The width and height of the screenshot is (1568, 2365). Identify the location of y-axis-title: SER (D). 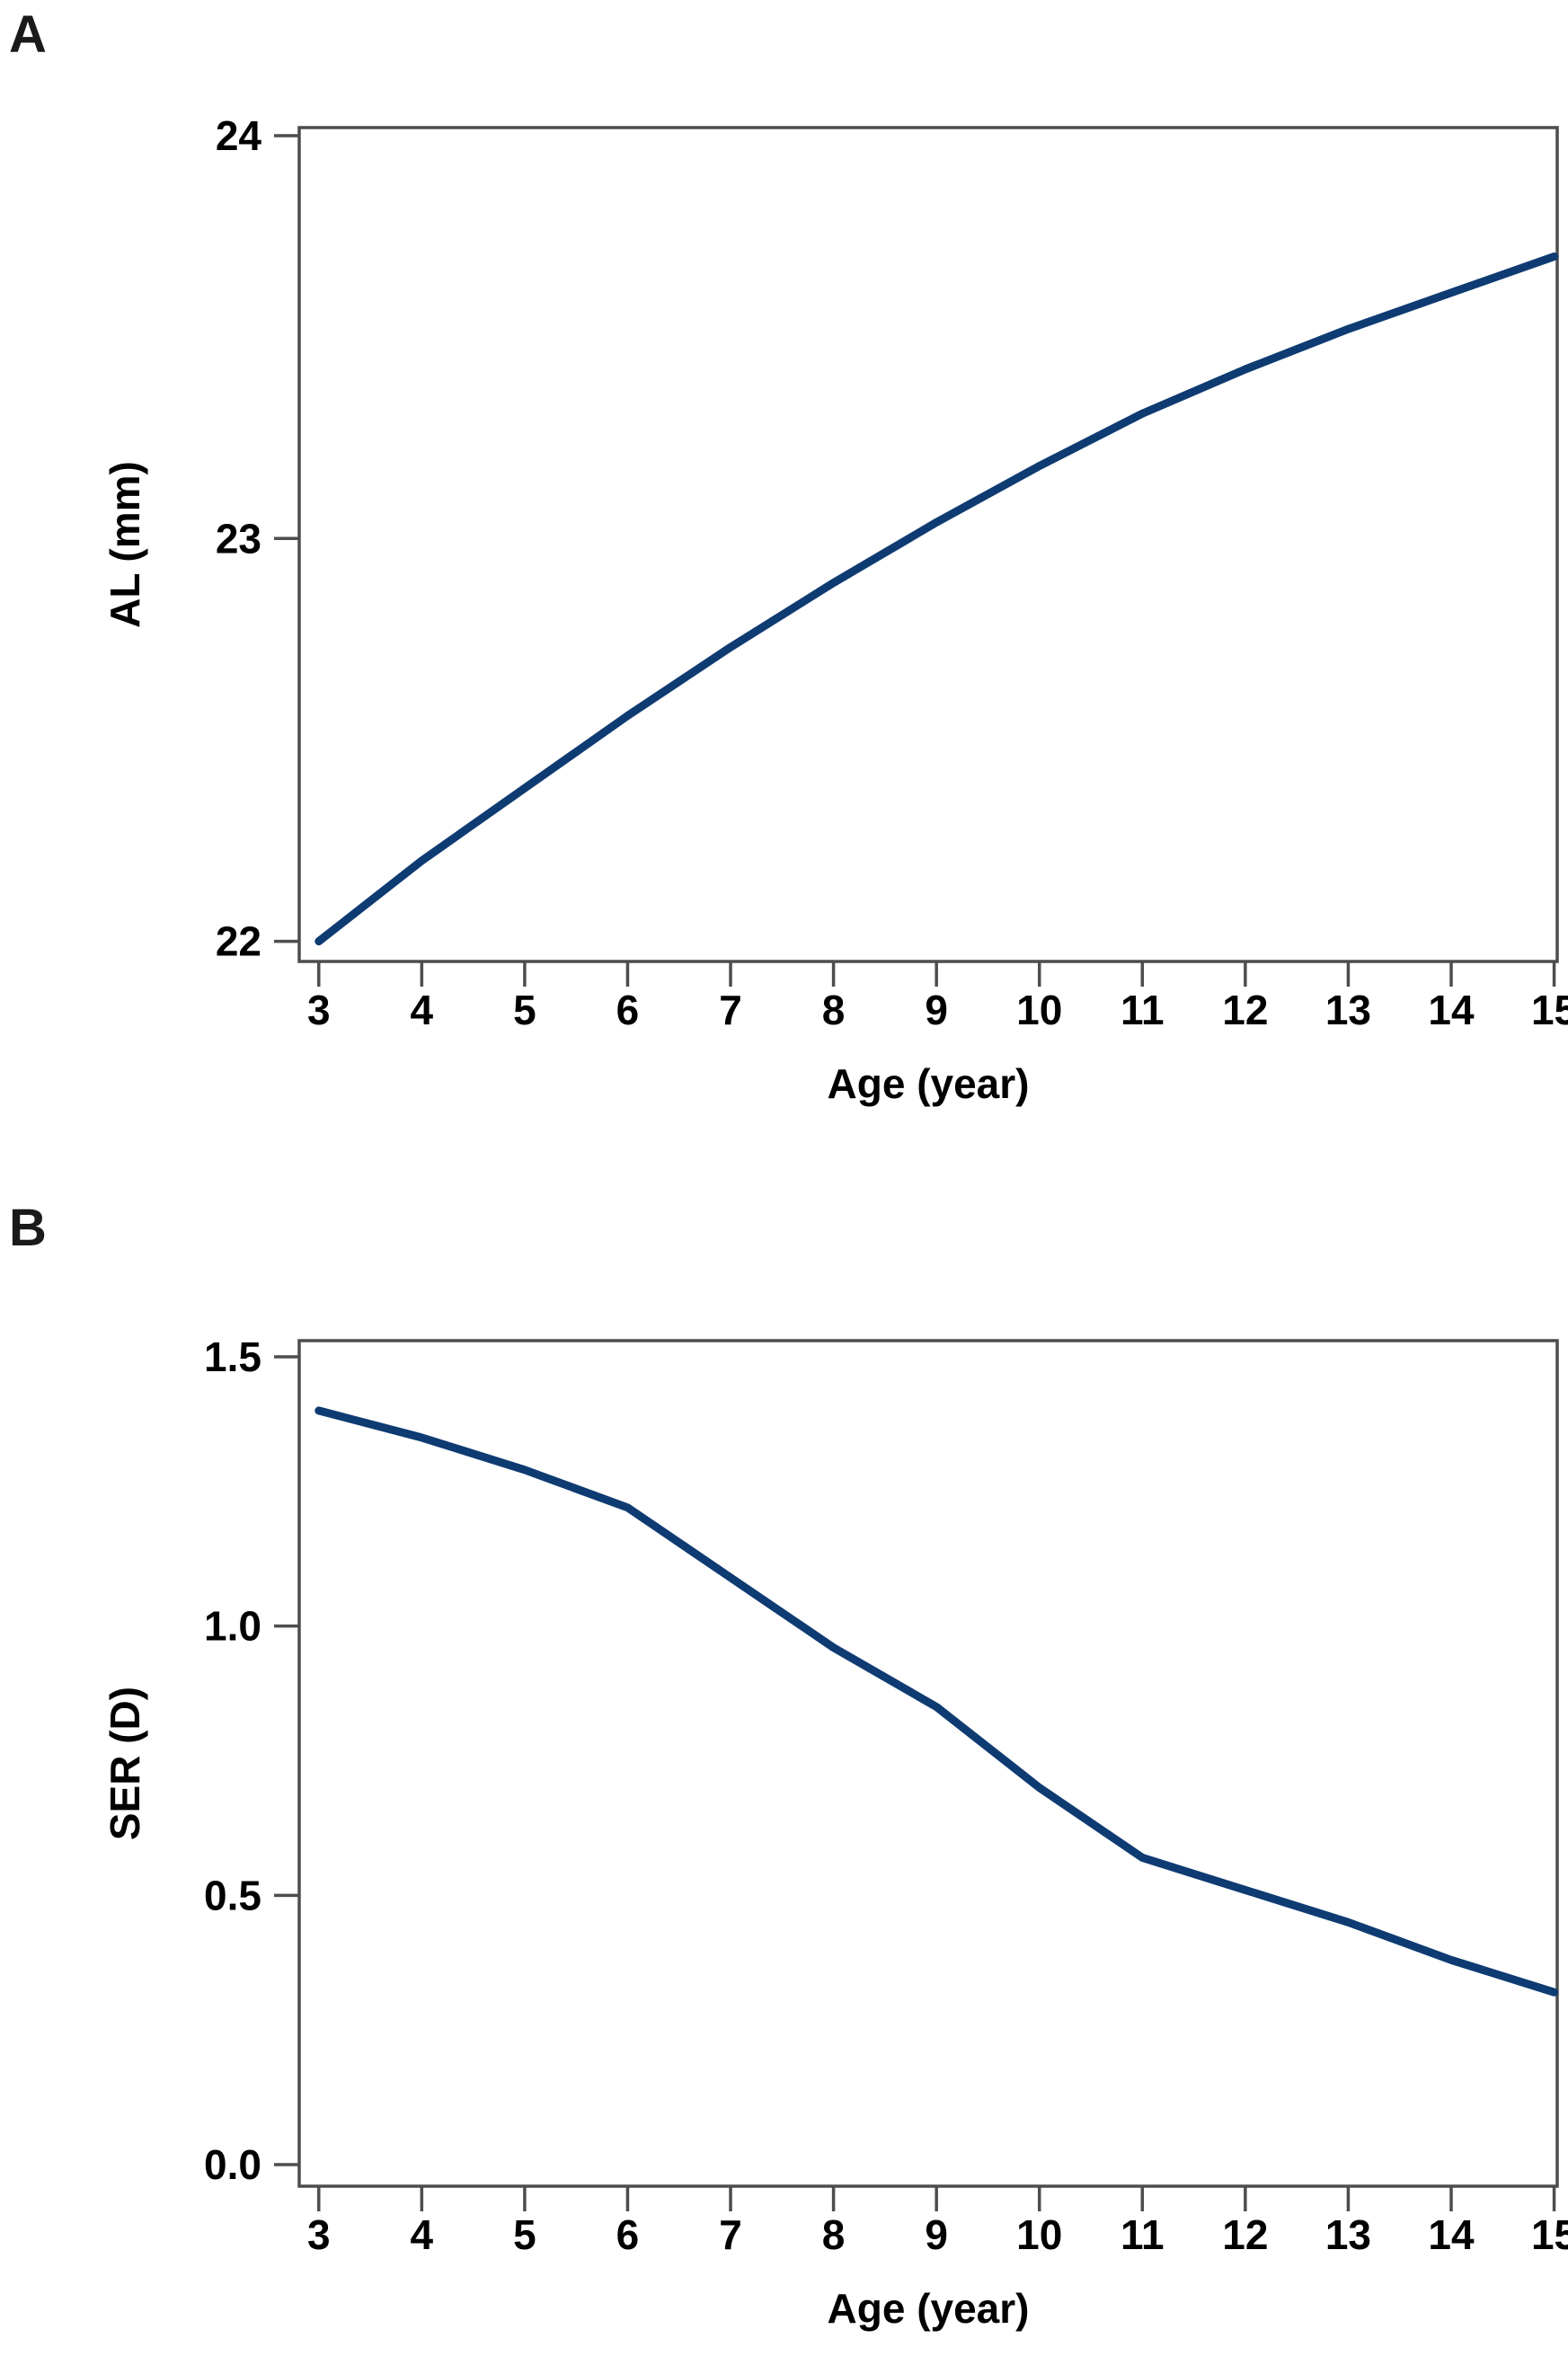
(125, 1763).